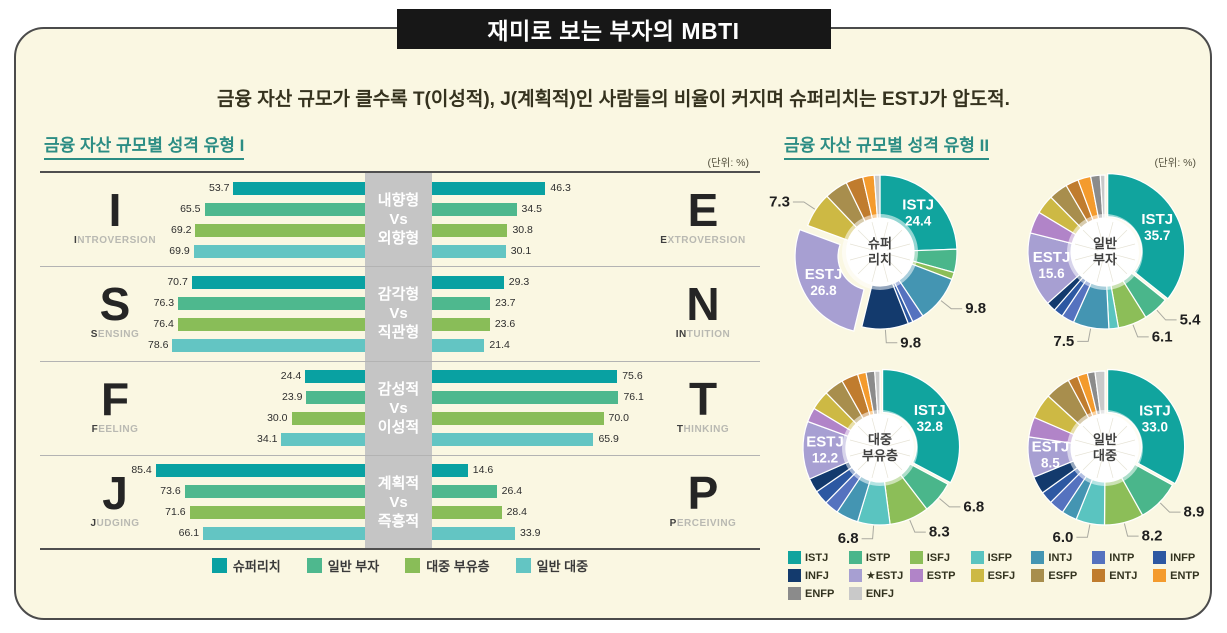  I want to click on slice-inside-label: ESTJ 26.8, so click(824, 282).